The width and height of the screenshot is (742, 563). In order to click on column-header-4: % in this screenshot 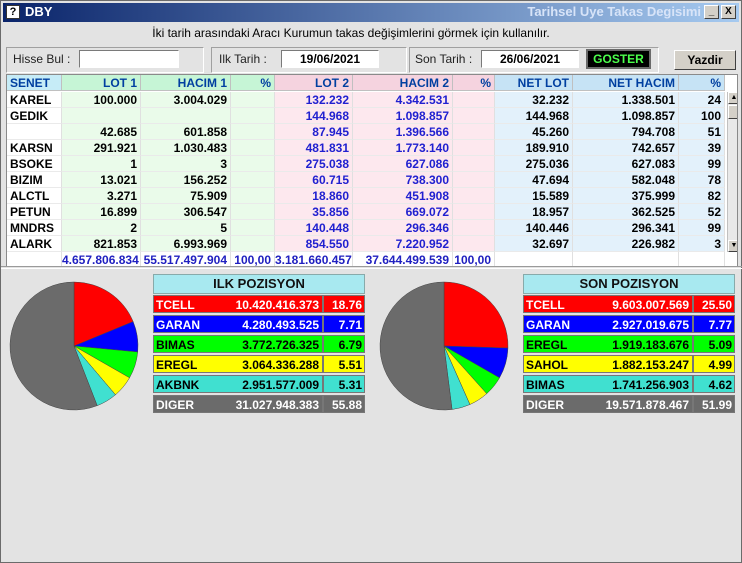, I will do `click(253, 83)`.